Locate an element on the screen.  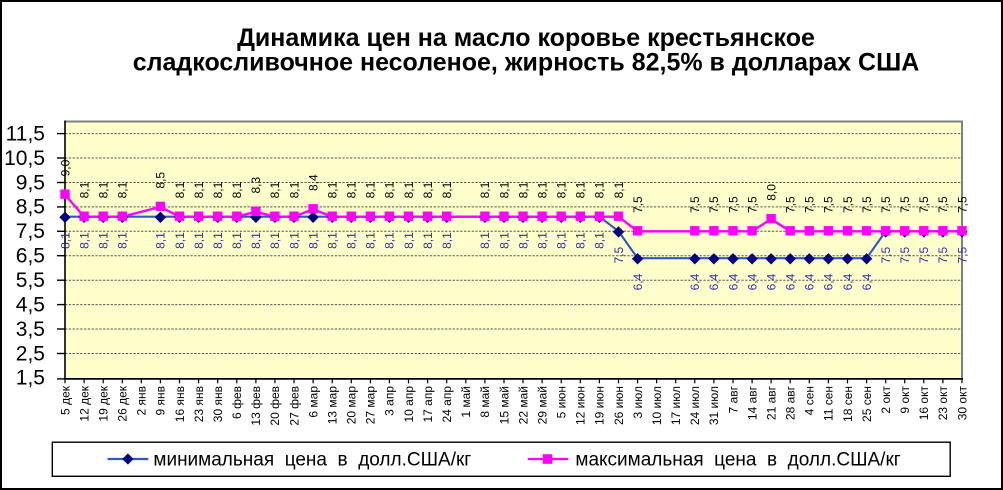
svg-text: 5 дек is located at coordinates (65, 400).